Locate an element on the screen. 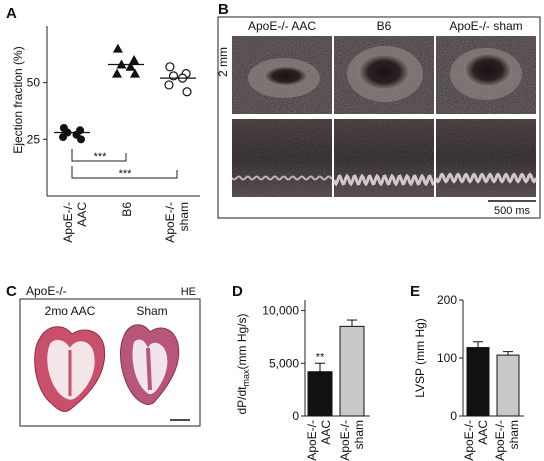 The width and height of the screenshot is (544, 461). panel-e-letter: E is located at coordinates (415, 291).